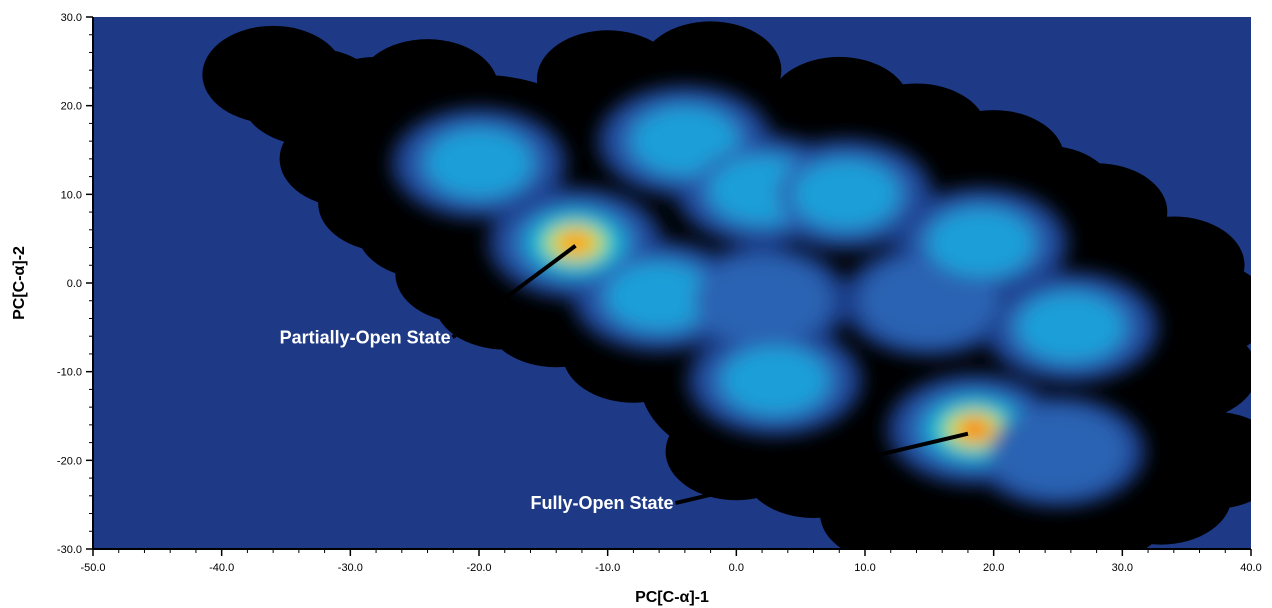  I want to click on x-tick-label: 0.0, so click(736, 568).